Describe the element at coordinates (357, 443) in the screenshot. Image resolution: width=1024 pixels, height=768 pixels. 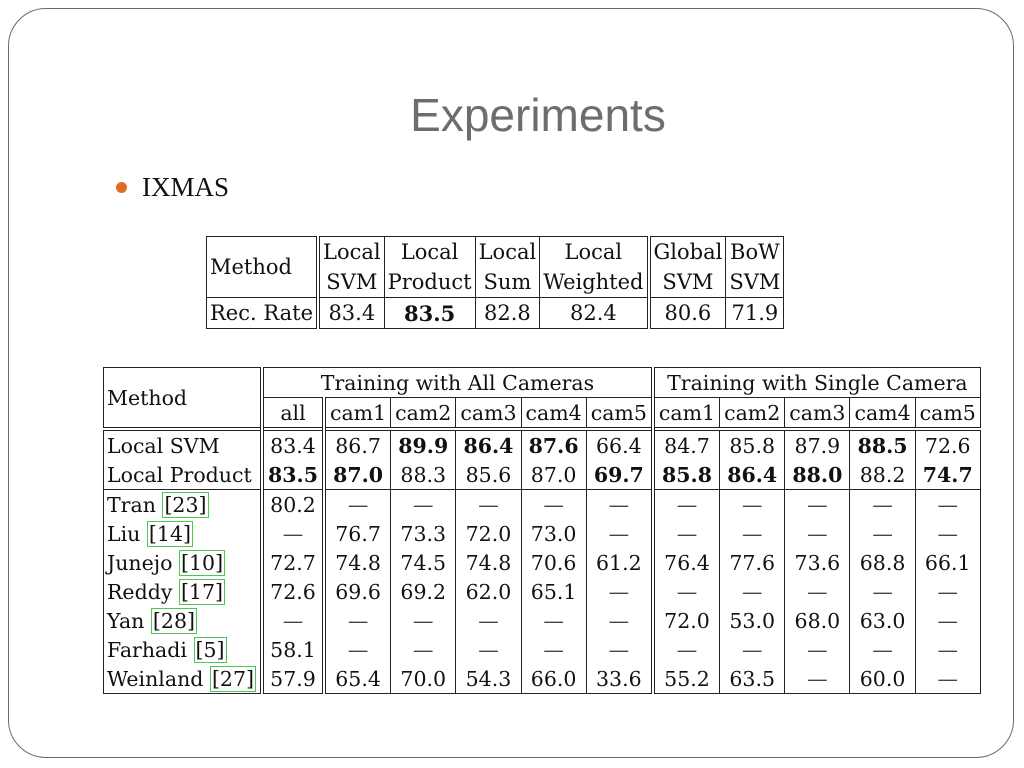
I see `table2-cell: 86.7` at that location.